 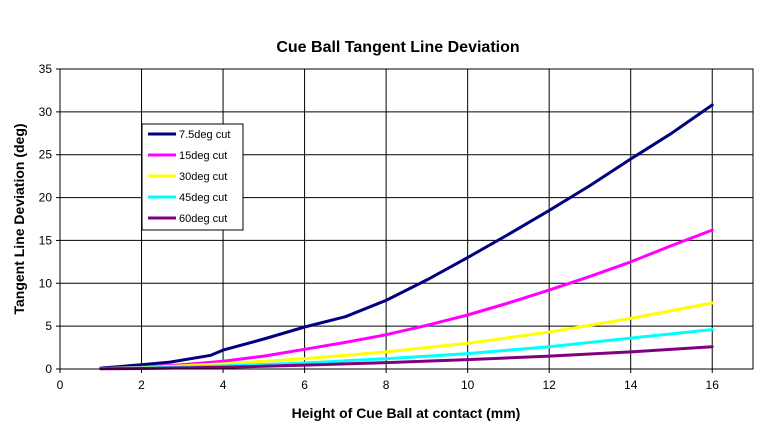 What do you see at coordinates (46, 198) in the screenshot?
I see `y-tick-label: 20` at bounding box center [46, 198].